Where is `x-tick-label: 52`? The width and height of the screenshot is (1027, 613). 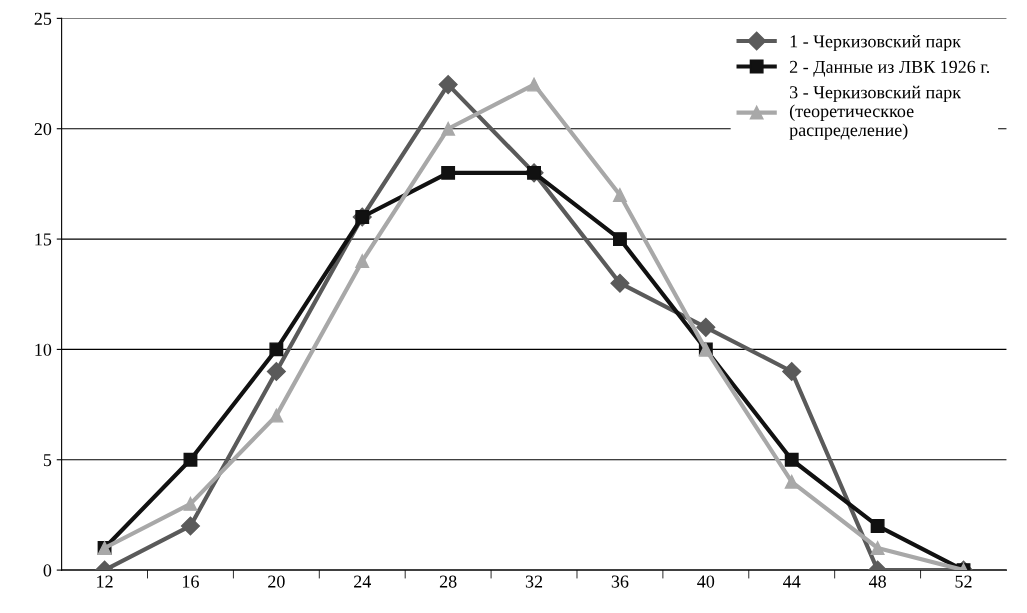
x-tick-label: 52 is located at coordinates (963, 581).